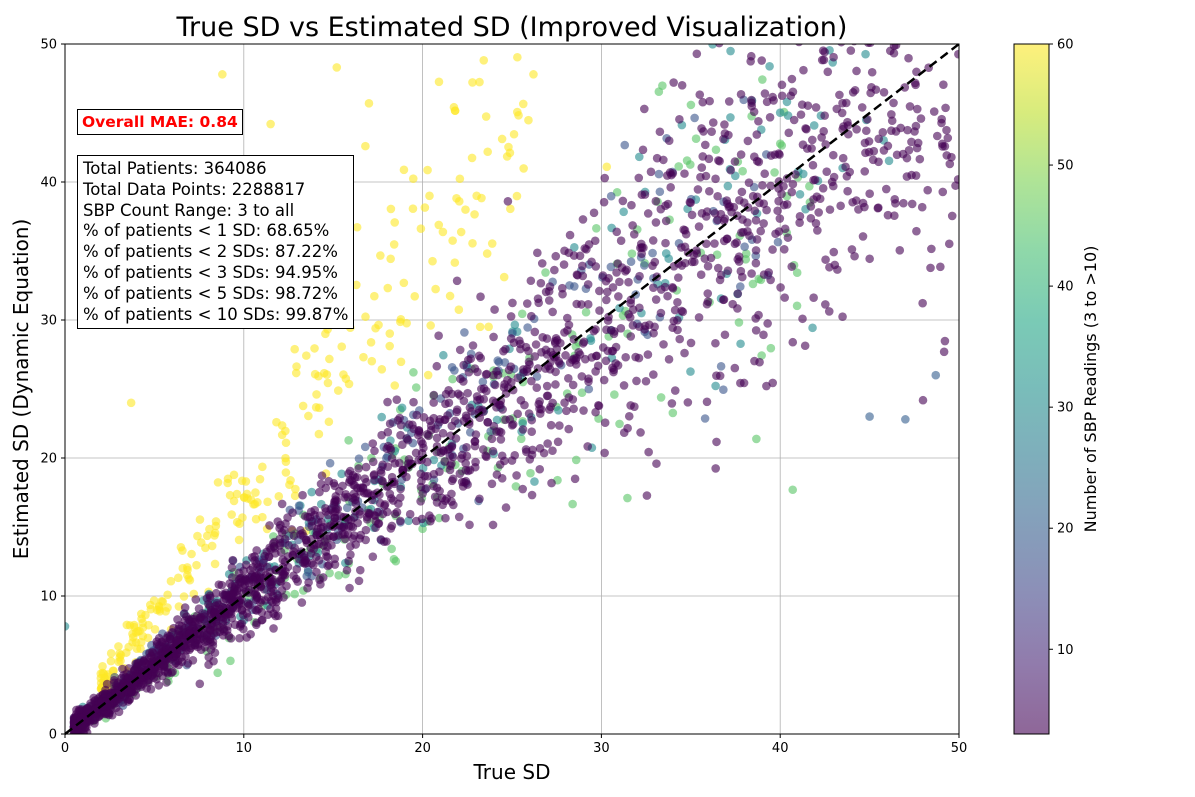 Image resolution: width=1195 pixels, height=797 pixels. What do you see at coordinates (1065, 408) in the screenshot?
I see `colorbar-tick-label: 30` at bounding box center [1065, 408].